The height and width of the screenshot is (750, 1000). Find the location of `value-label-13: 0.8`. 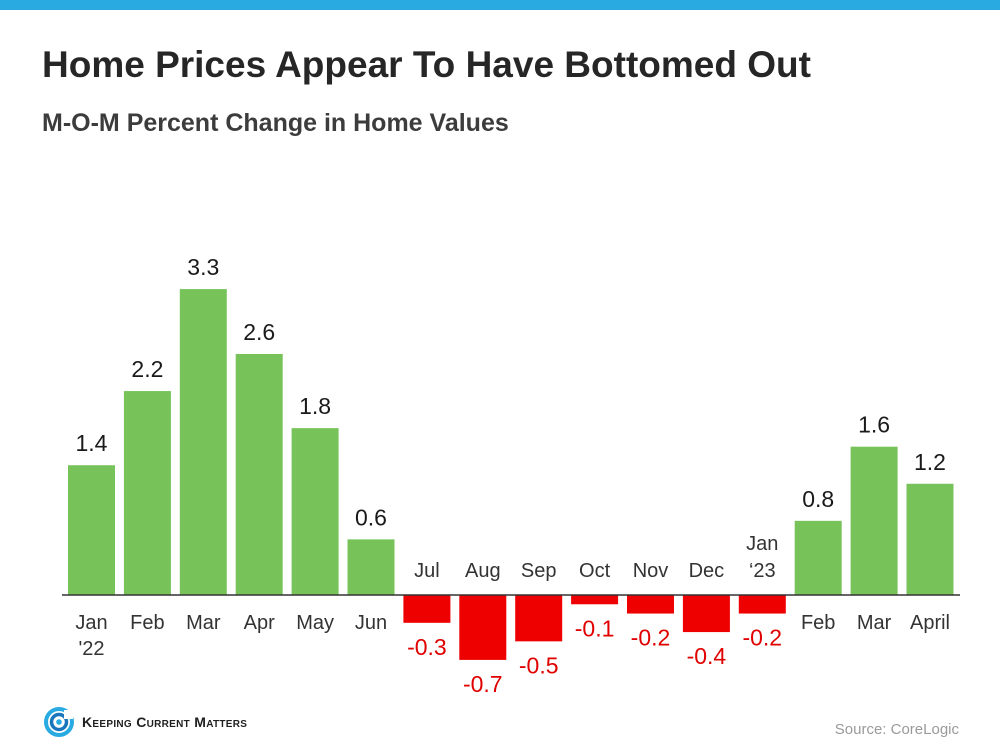

value-label-13: 0.8 is located at coordinates (818, 499).